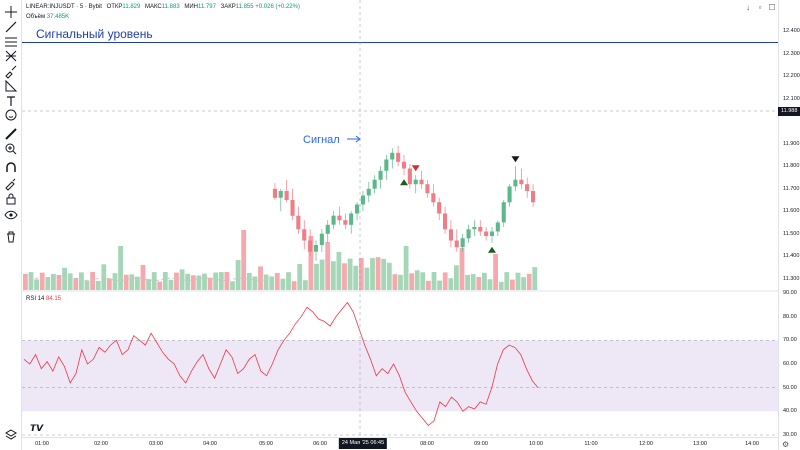  I want to click on horizontal-lines-icon, so click(11, 42).